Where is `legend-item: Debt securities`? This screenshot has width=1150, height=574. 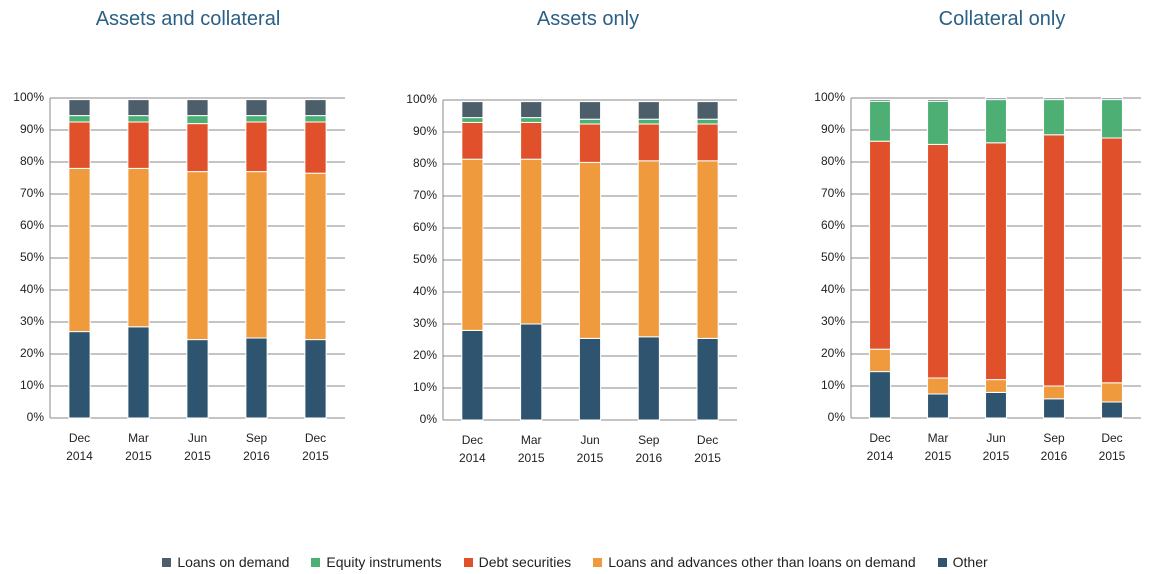 legend-item: Debt securities is located at coordinates (517, 562).